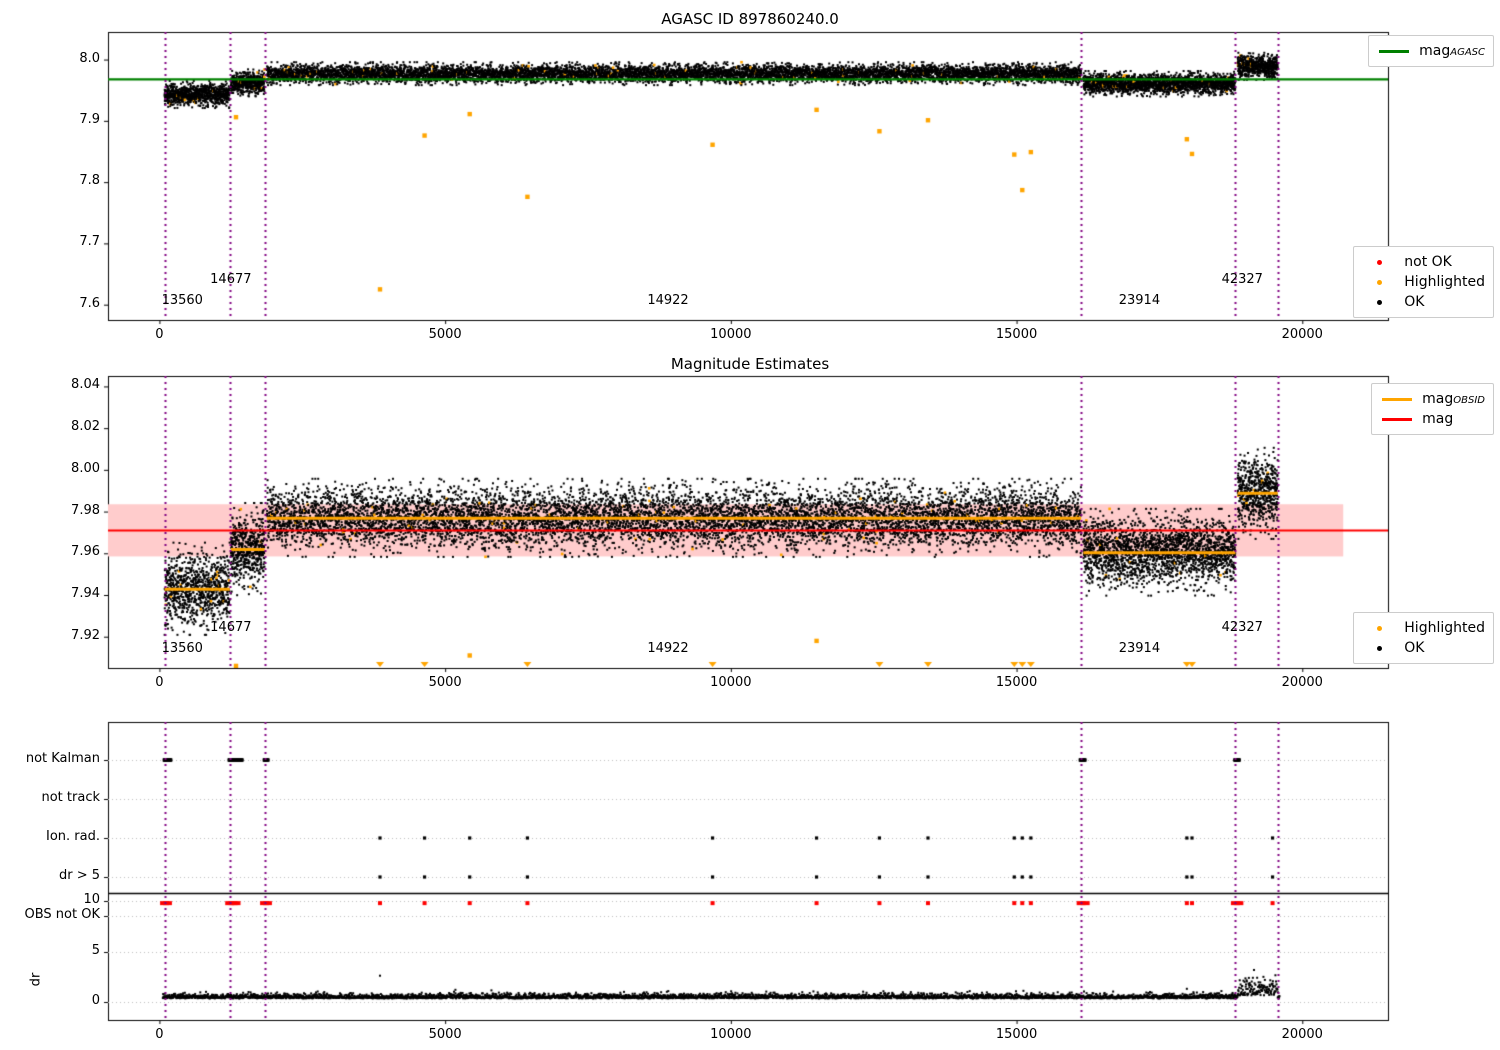  I want to click on mag-agasc-legend: magAGASC, so click(1431, 51).